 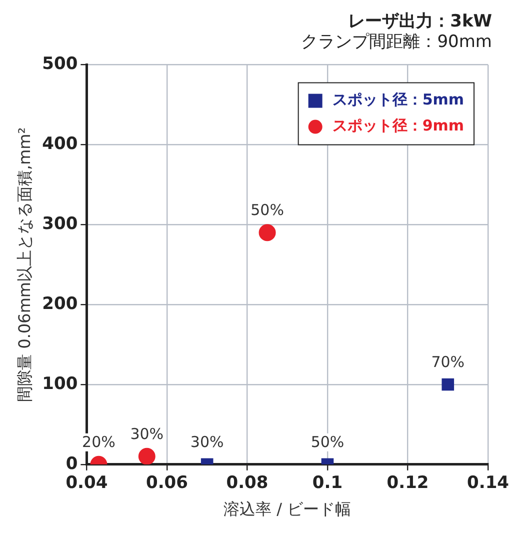 What do you see at coordinates (60, 304) in the screenshot?
I see `y-tick-label: 200` at bounding box center [60, 304].